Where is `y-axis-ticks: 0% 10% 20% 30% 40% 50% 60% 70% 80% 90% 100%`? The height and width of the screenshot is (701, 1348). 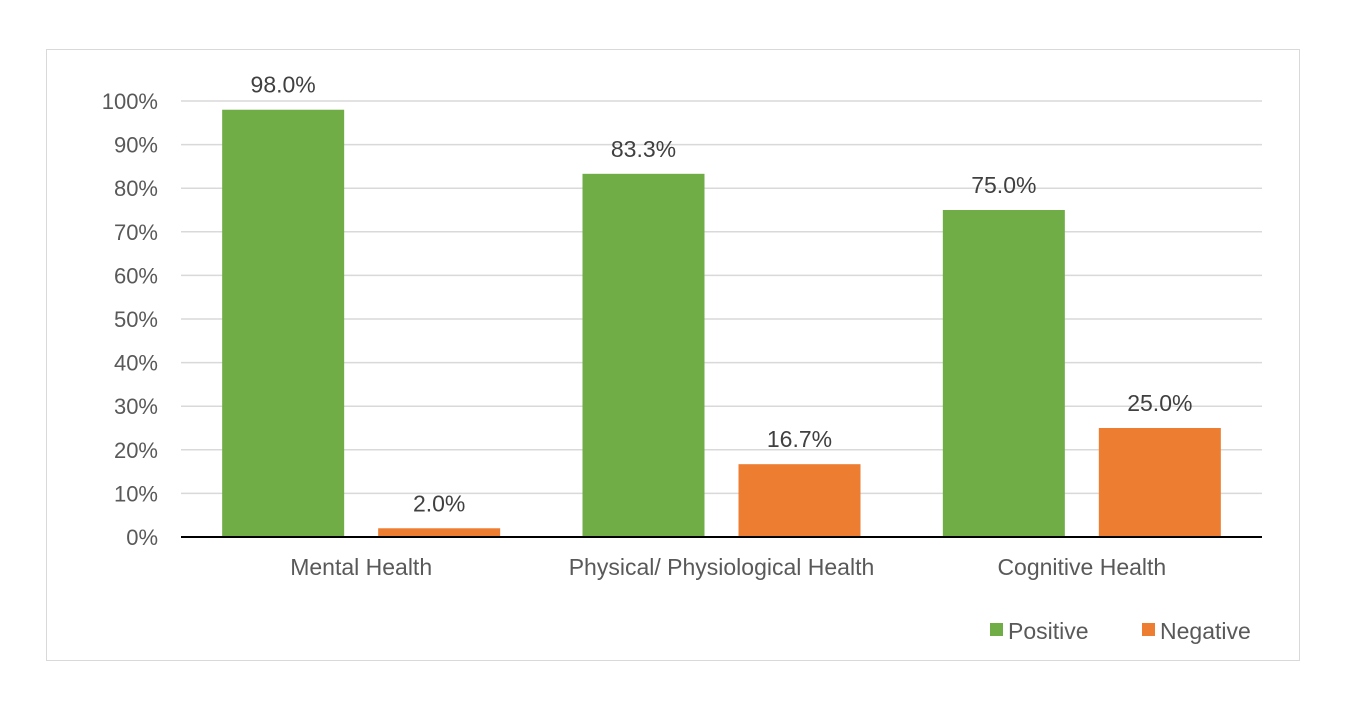
y-axis-ticks: 0% 10% 20% 30% 40% 50% 60% 70% 80% 90% 100% is located at coordinates (130, 319).